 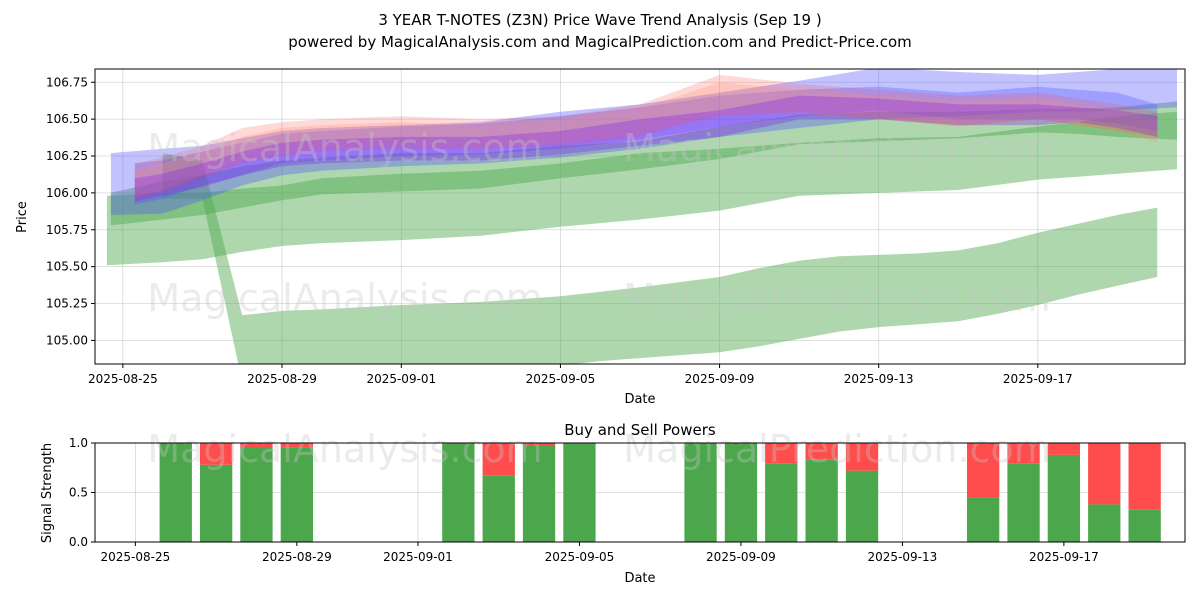 What do you see at coordinates (78, 493) in the screenshot?
I see `buy-sell-y-tick-label: 0.5` at bounding box center [78, 493].